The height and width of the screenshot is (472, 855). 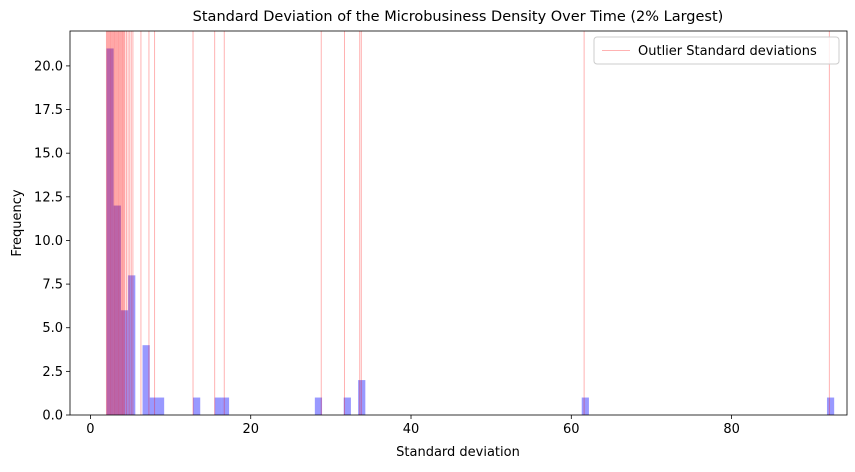 I want to click on y-tick-label: 15.0, so click(x=48, y=154).